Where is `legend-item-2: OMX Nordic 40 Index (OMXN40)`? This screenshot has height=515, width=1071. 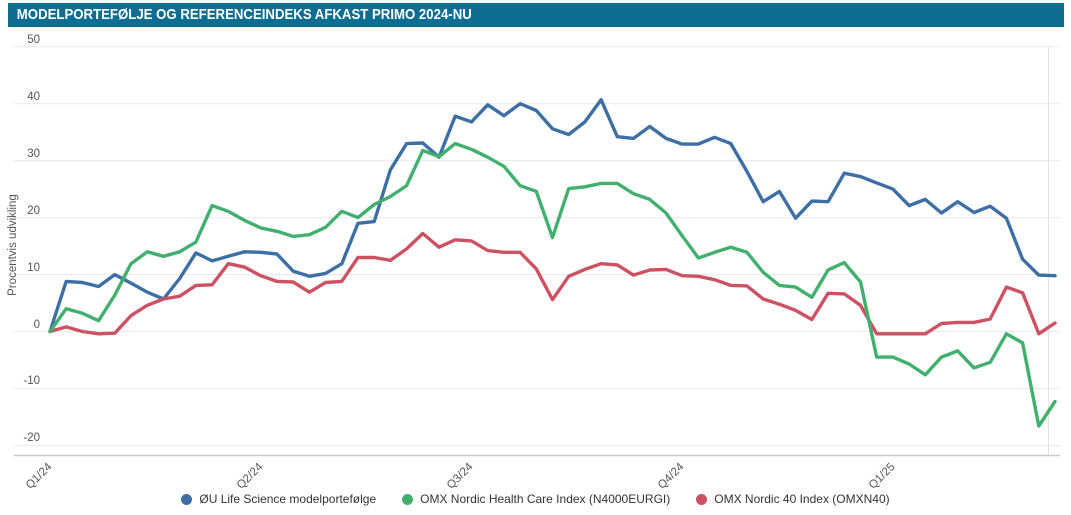
legend-item-2: OMX Nordic 40 Index (OMXN40) is located at coordinates (793, 499).